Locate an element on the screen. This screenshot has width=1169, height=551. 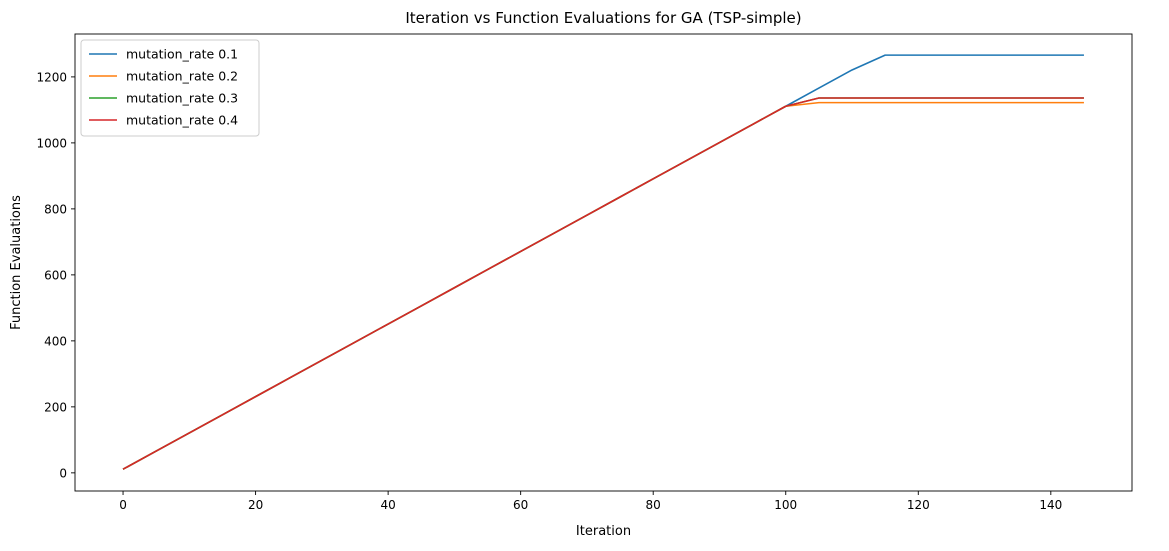
x-tick-label: 60 is located at coordinates (520, 505).